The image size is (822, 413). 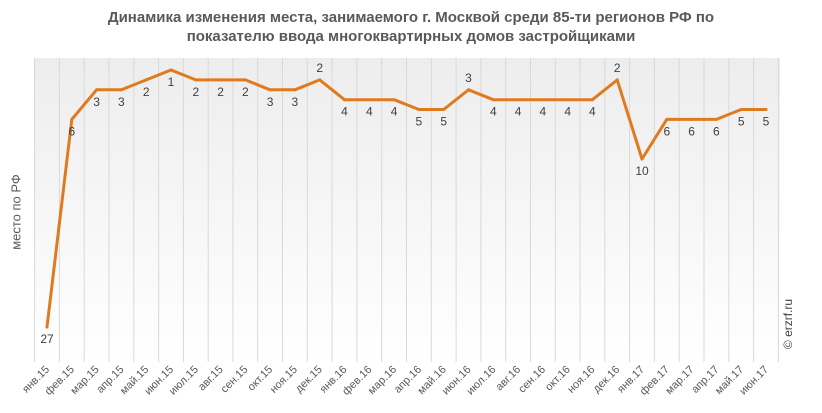 I want to click on x-tick-label: сен.16, so click(x=532, y=380).